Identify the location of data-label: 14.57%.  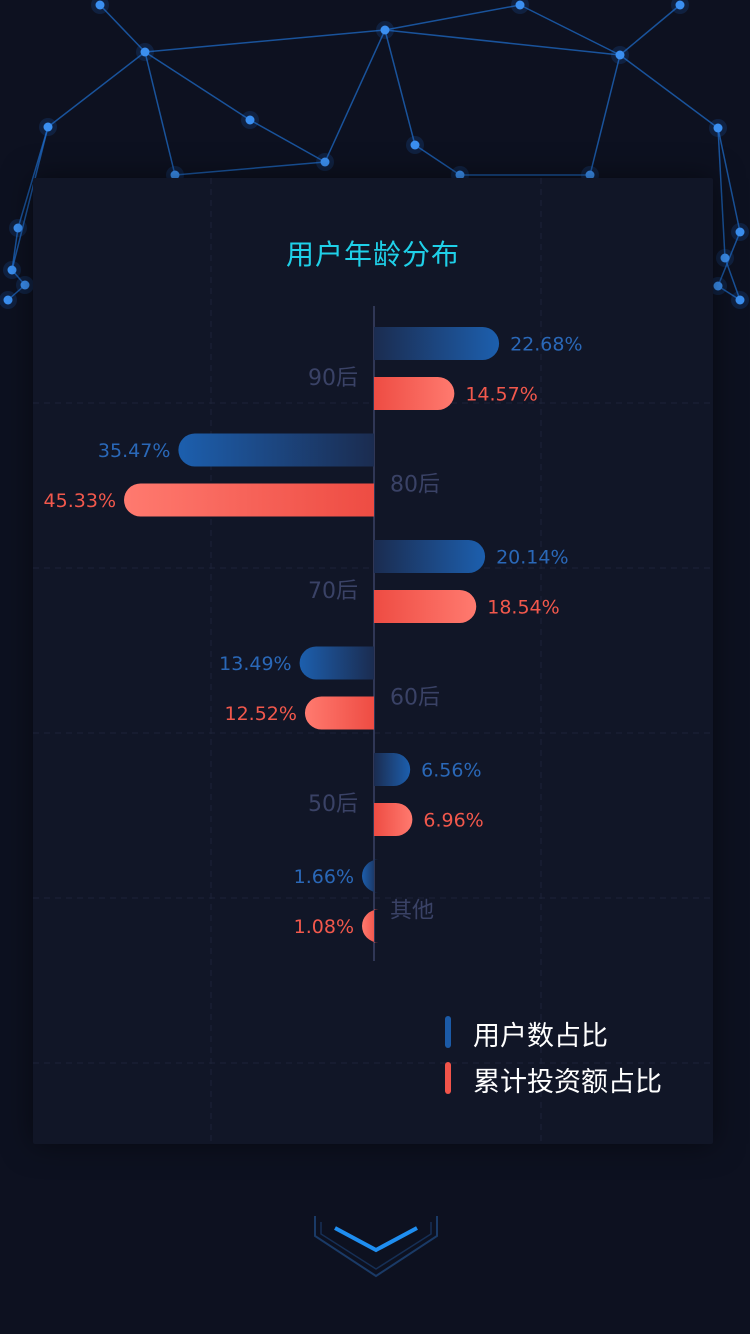
(501, 395).